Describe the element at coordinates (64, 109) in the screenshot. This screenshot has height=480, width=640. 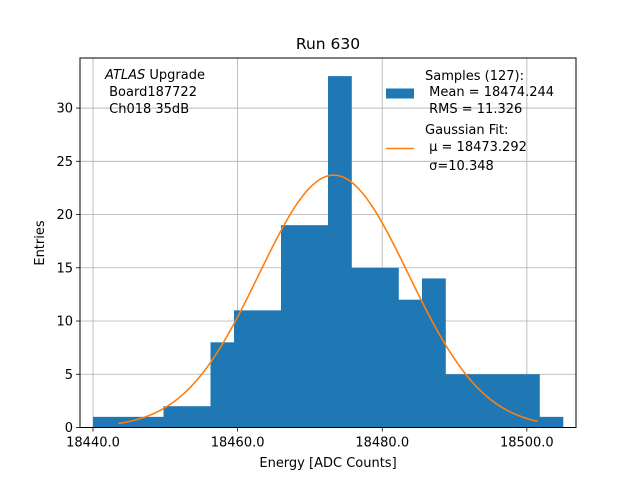
I see `y-tick-label: 30` at that location.